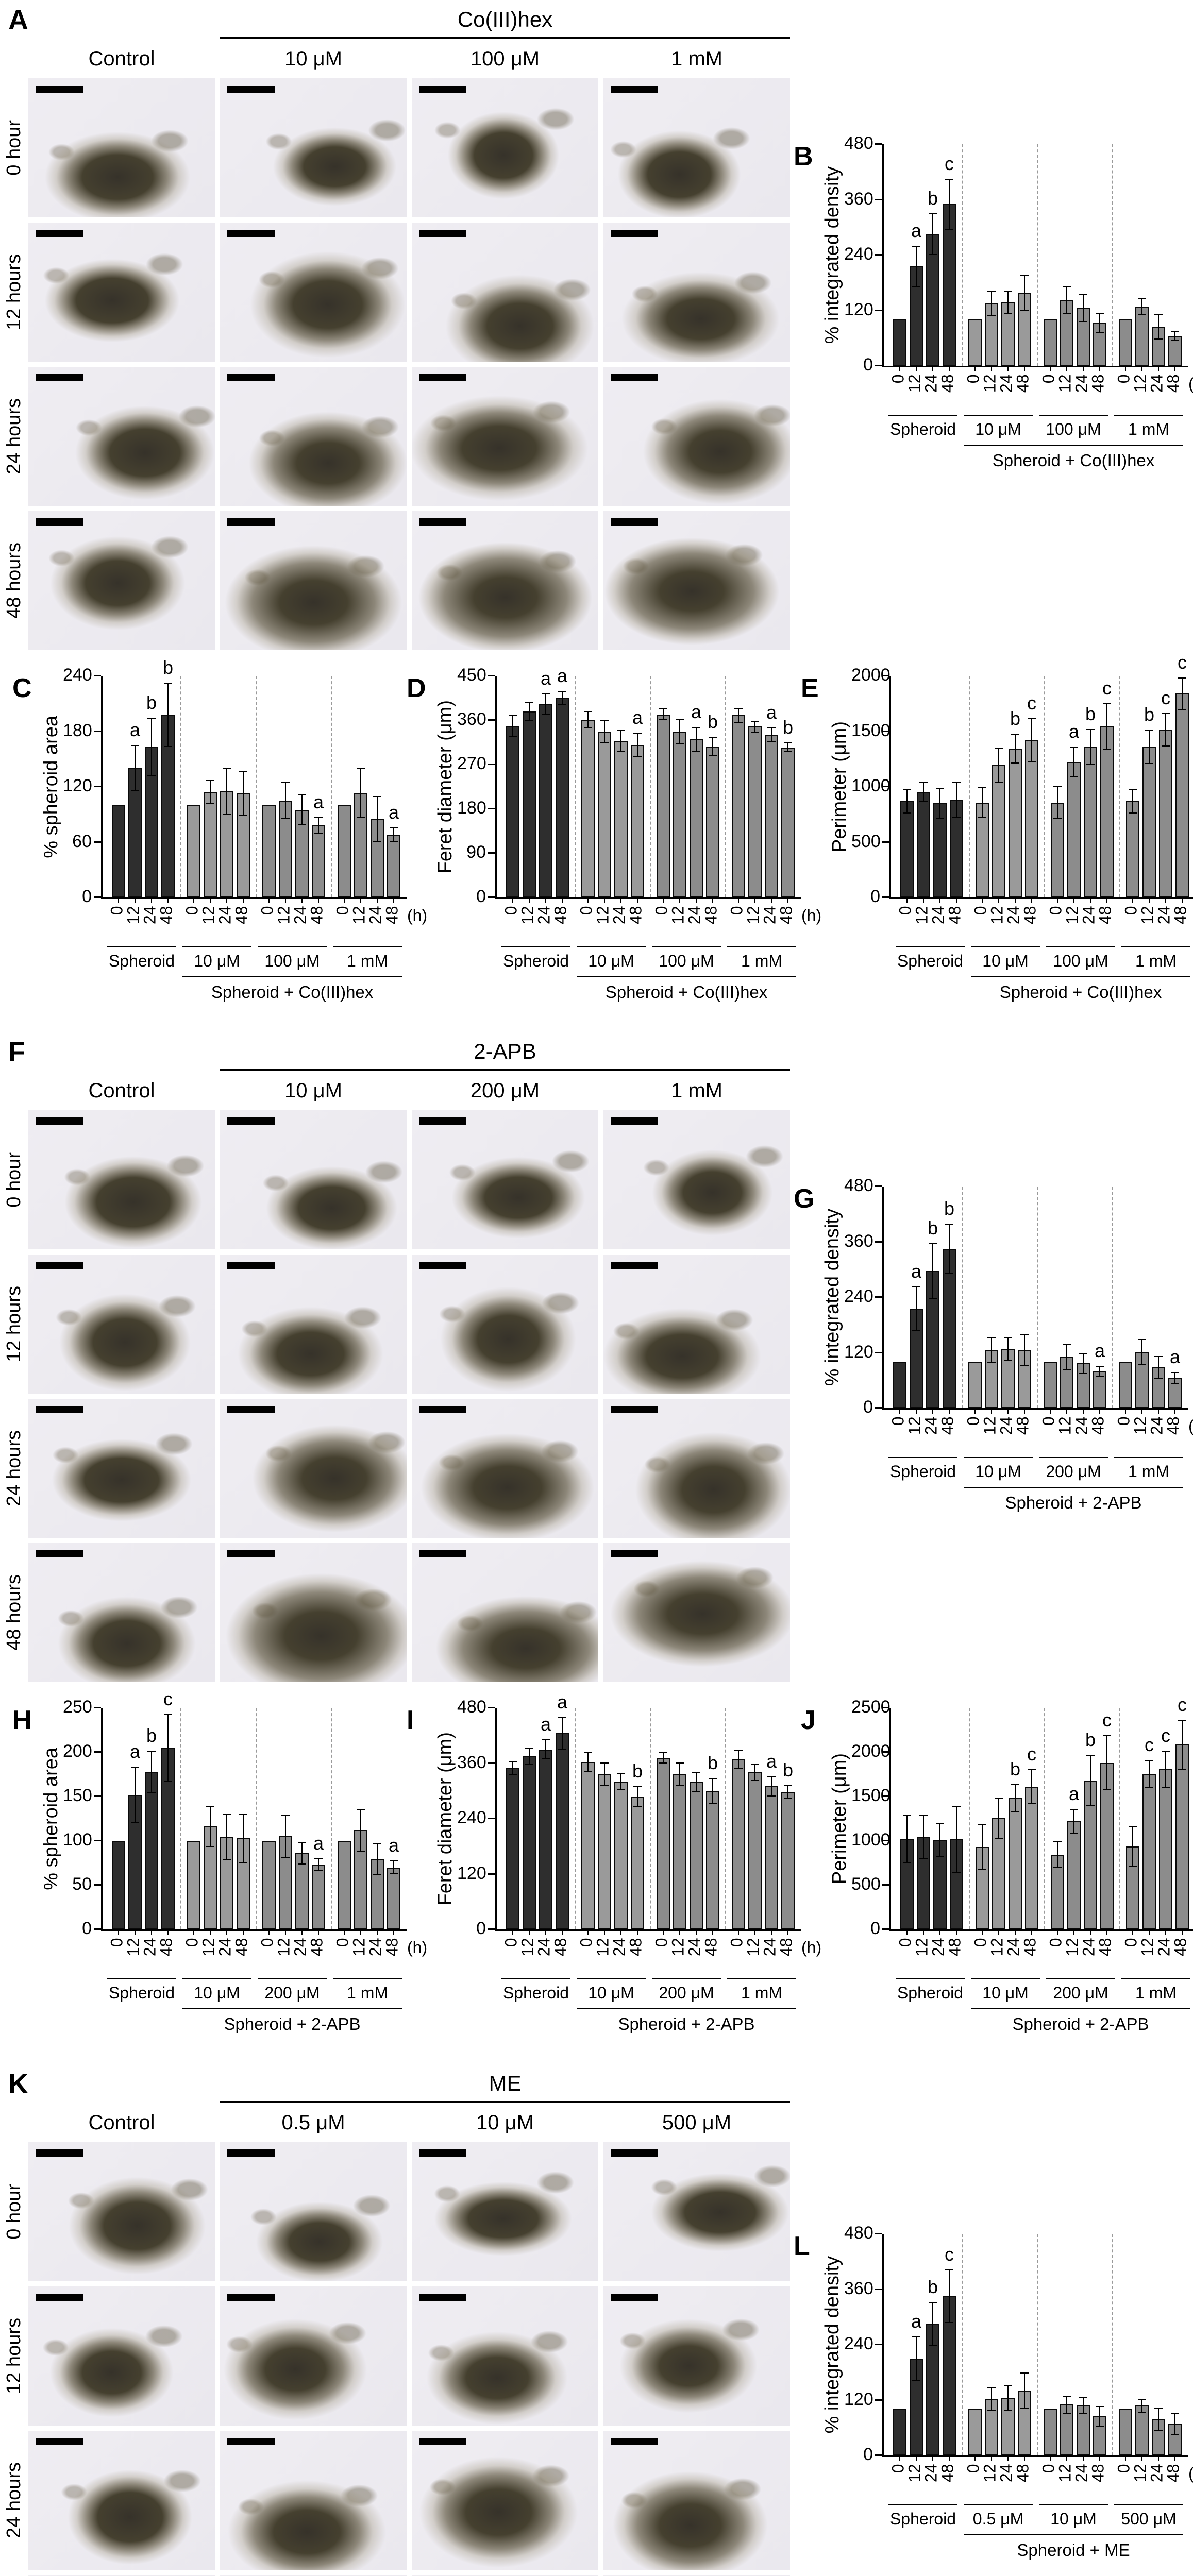 The image size is (1193, 2576). I want to click on significance-letter: a, so click(771, 712).